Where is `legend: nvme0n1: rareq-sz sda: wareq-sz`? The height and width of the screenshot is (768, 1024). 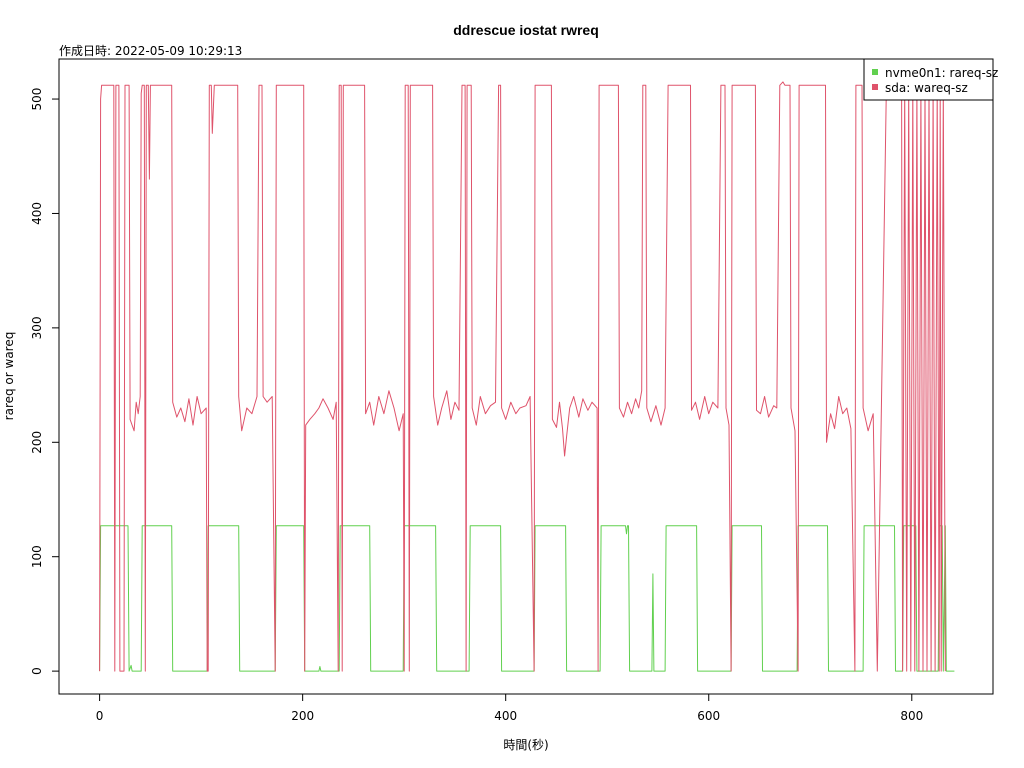
legend: nvme0n1: rareq-sz sda: wareq-sz is located at coordinates (930, 79).